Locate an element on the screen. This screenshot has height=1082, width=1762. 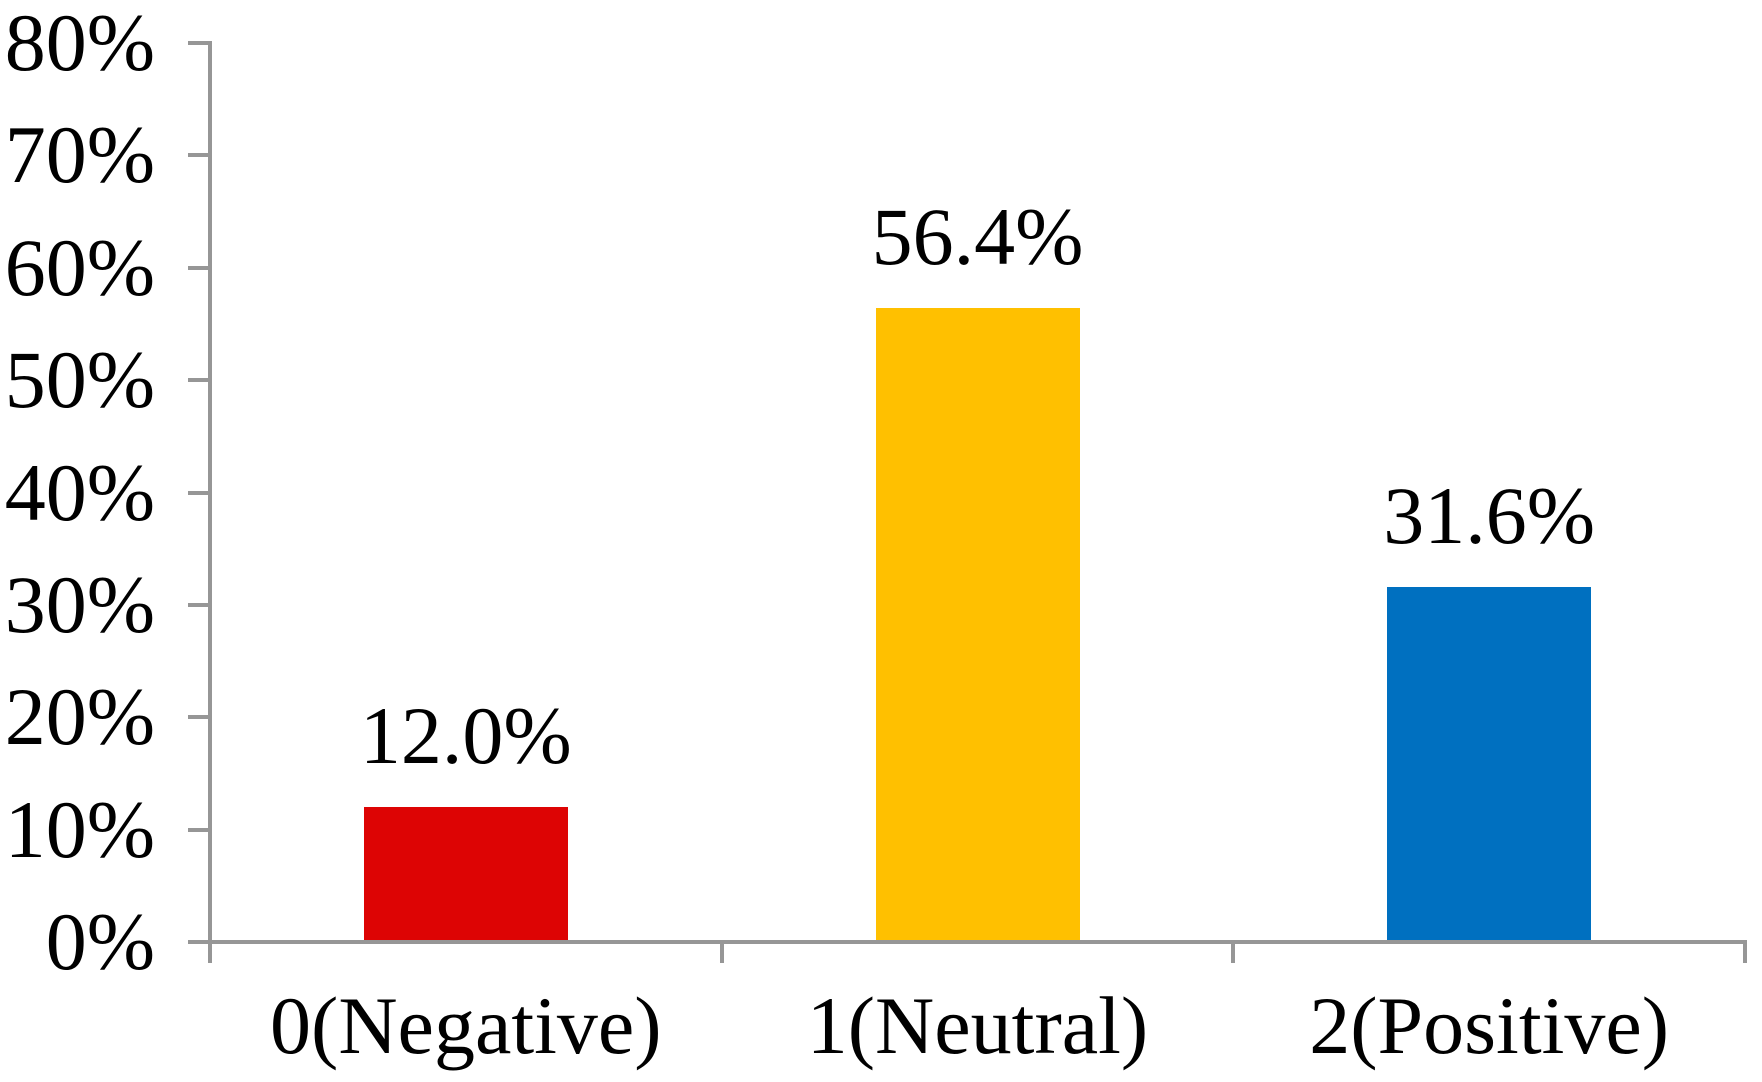
data-label-2: 31.6% is located at coordinates (1489, 515).